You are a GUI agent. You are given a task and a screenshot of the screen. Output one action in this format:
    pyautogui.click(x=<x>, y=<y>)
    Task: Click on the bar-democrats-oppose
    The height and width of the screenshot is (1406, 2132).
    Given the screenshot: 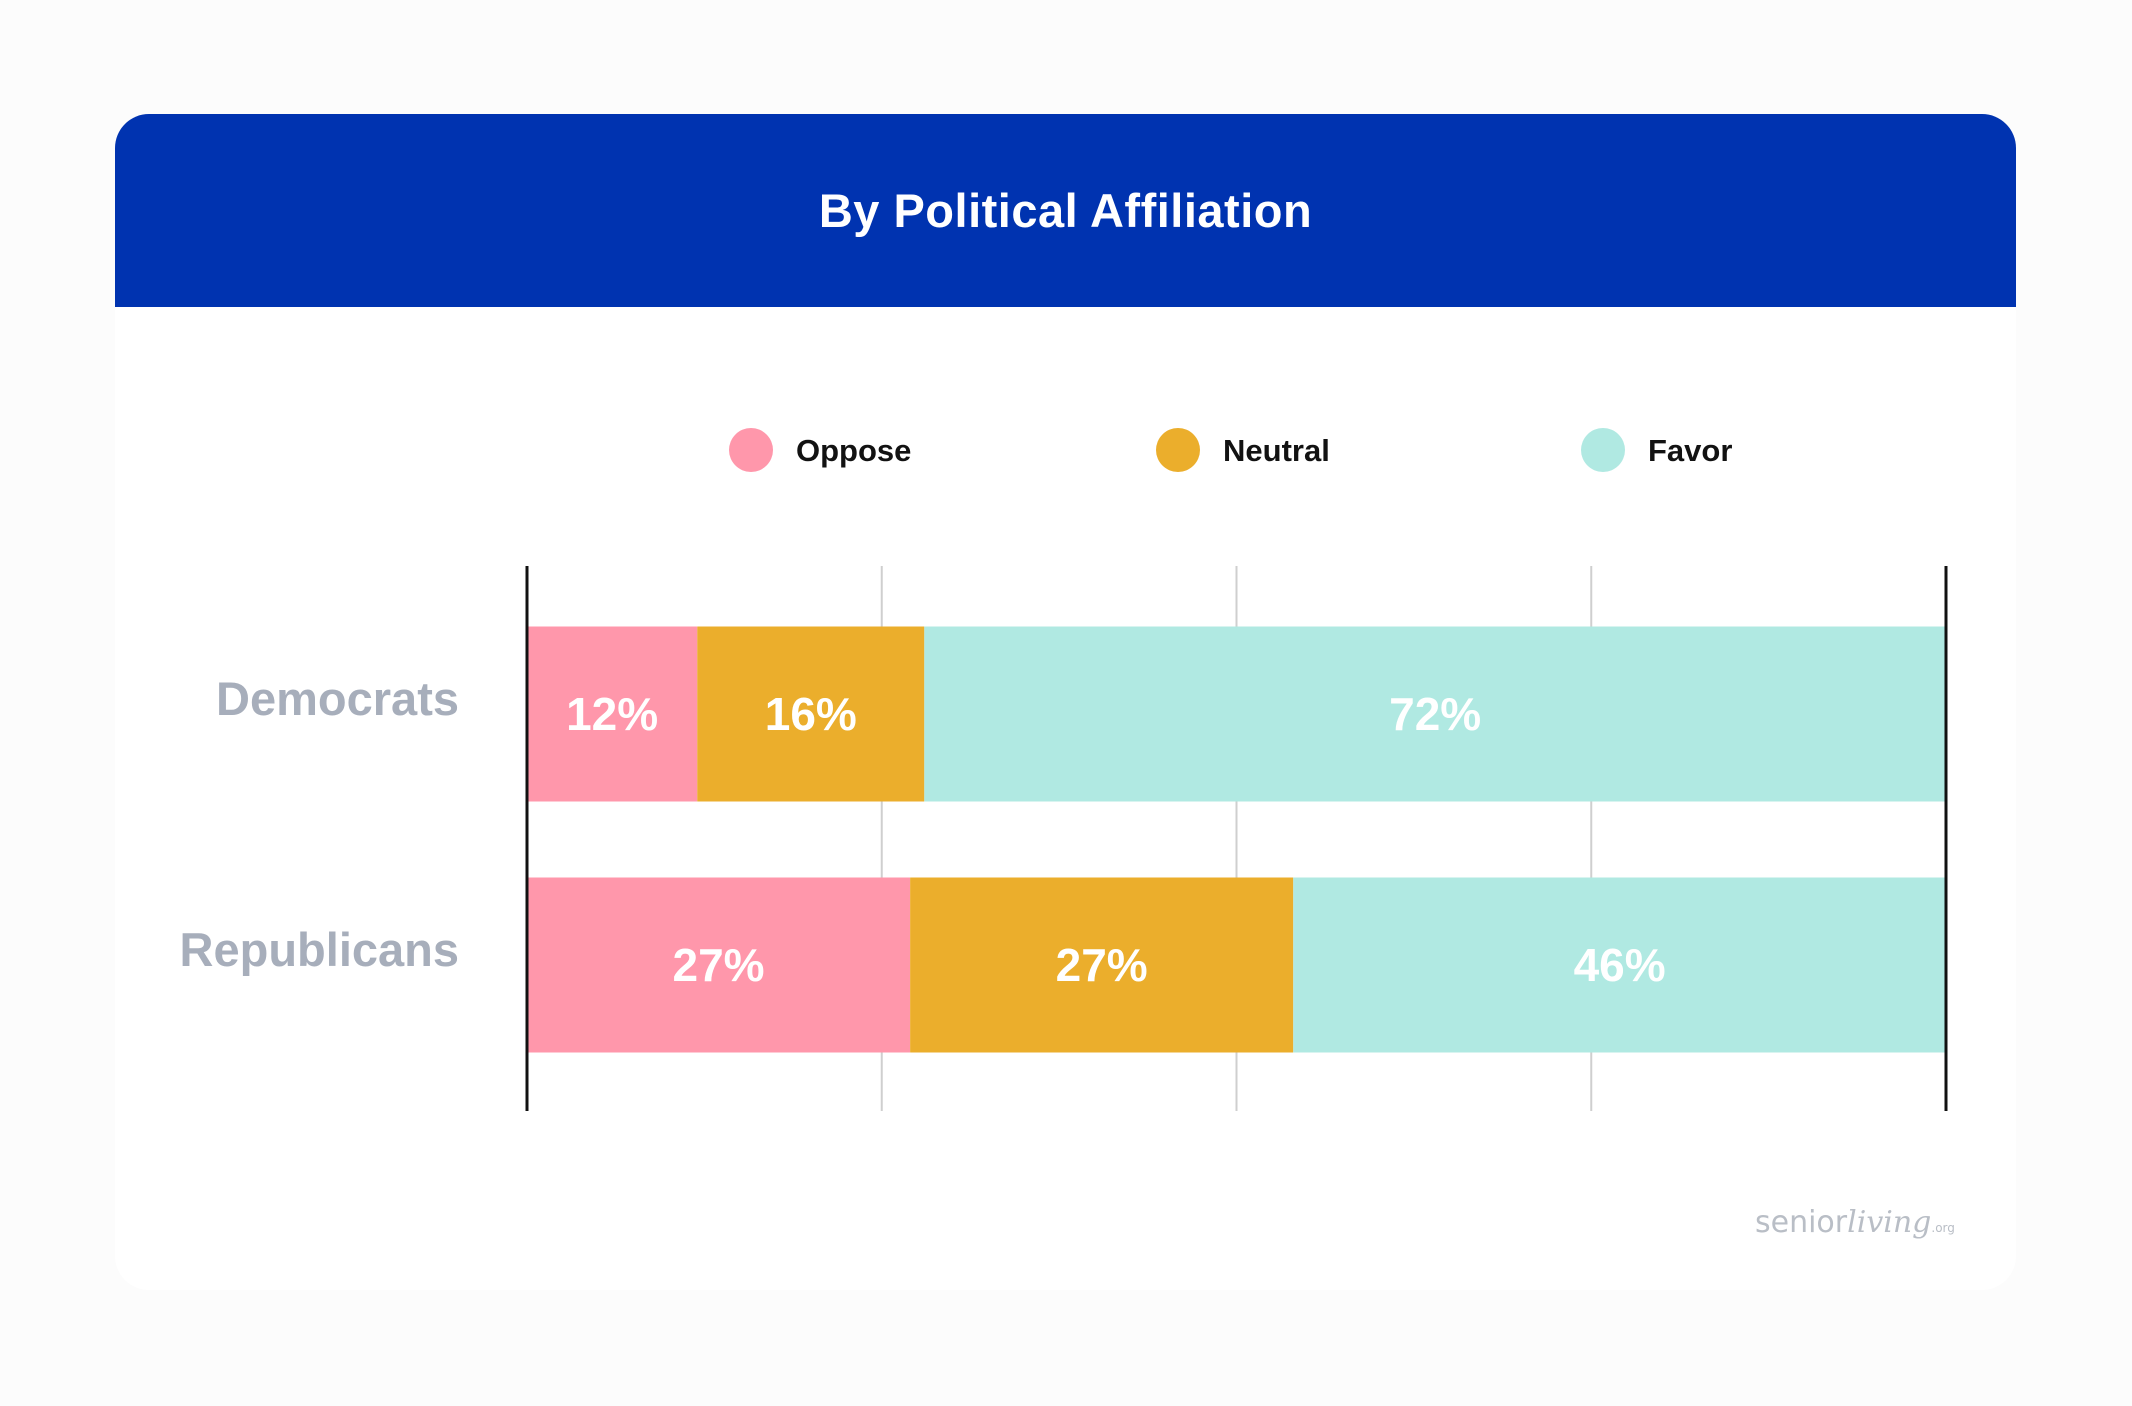 What is the action you would take?
    pyautogui.click(x=612, y=714)
    